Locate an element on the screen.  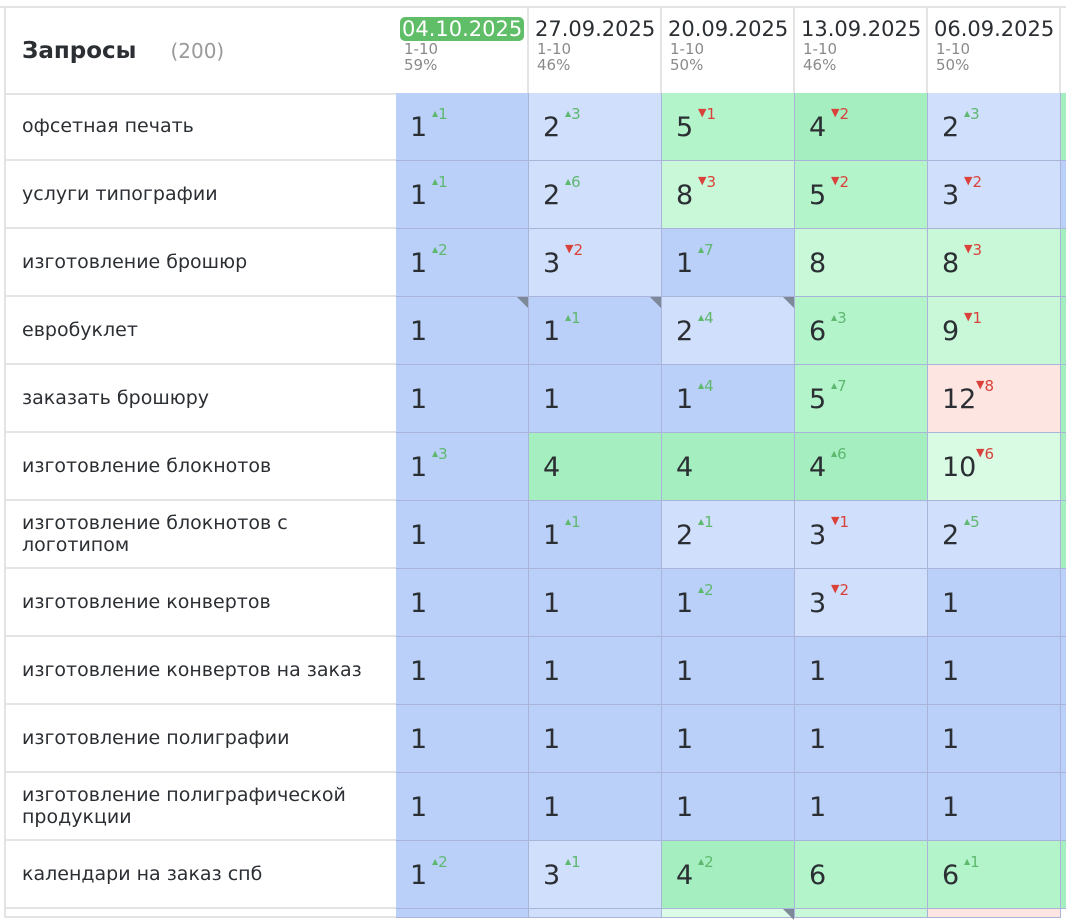
position-cell: 4 ▼2 is located at coordinates (861, 127).